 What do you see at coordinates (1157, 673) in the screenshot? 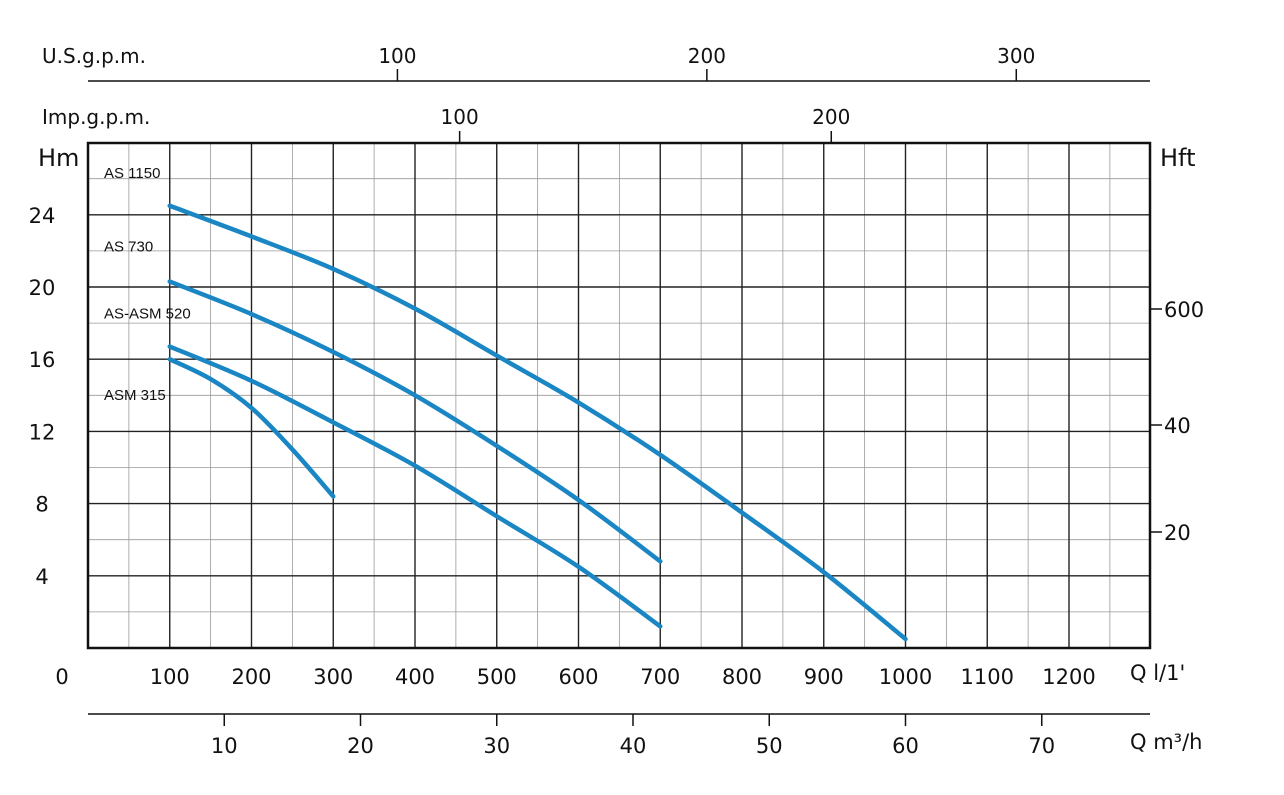
I see `x-axis-label-lmin: Q l/1'` at bounding box center [1157, 673].